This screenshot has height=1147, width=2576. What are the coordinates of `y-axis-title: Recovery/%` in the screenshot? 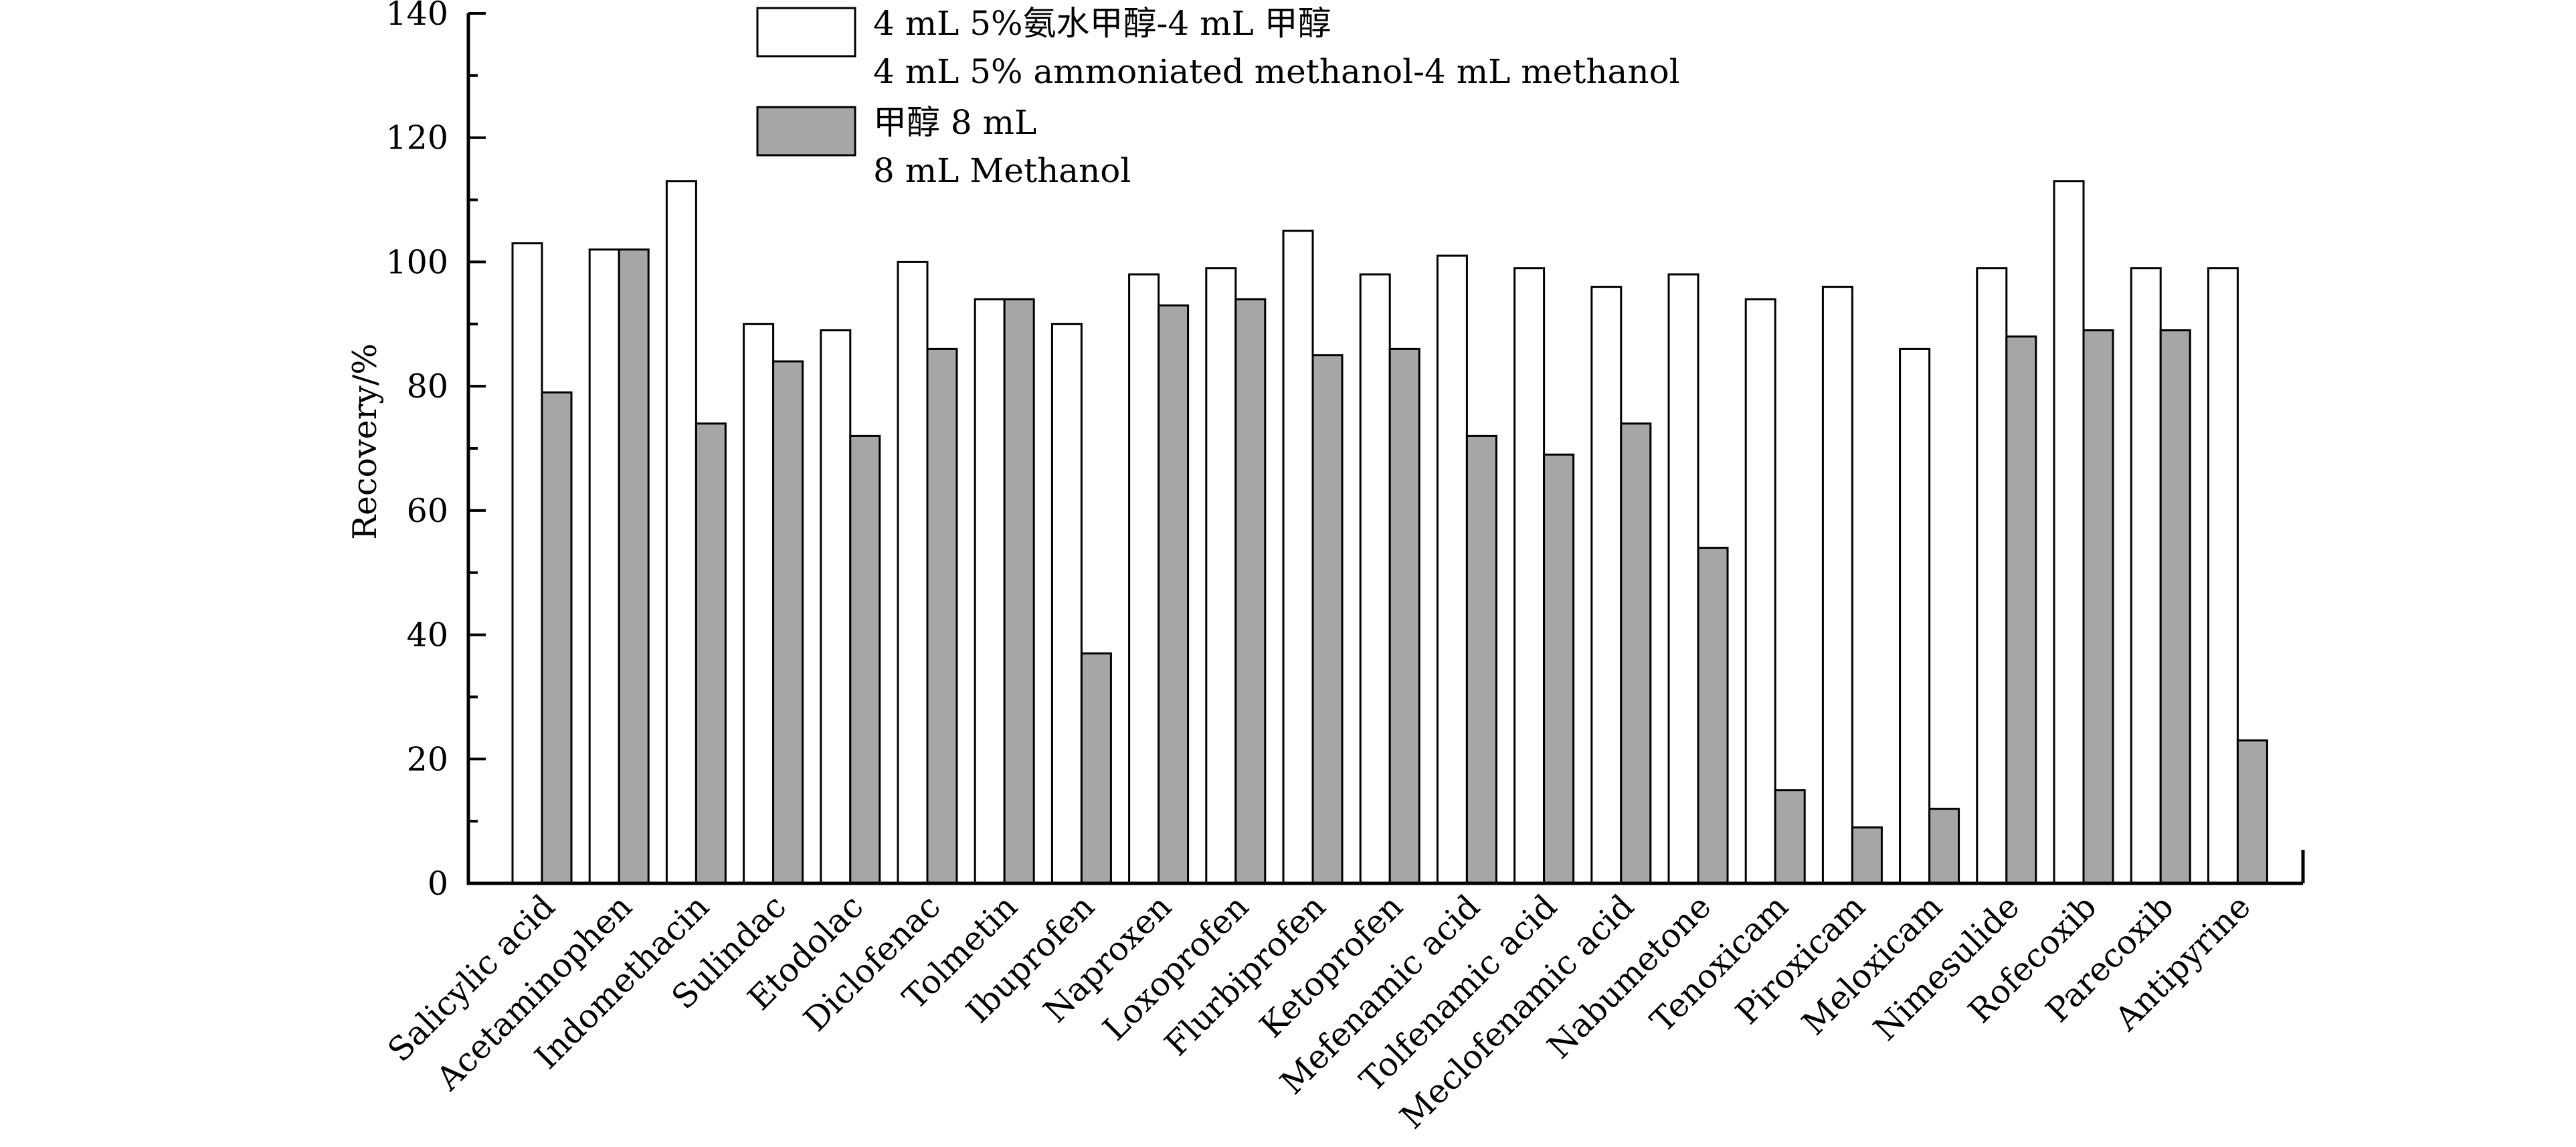 It's located at (365, 441).